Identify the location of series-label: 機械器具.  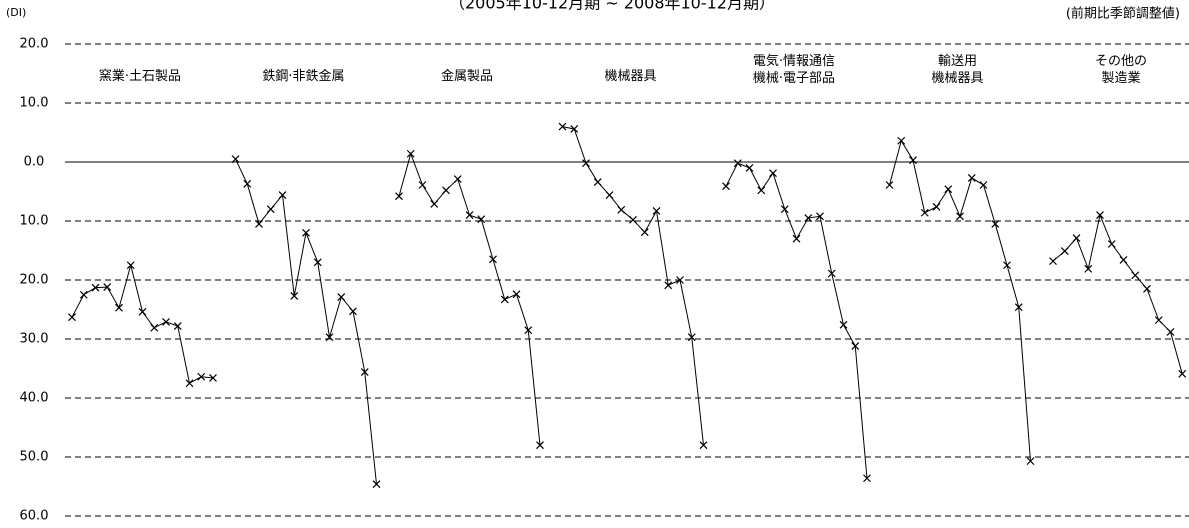
(630, 76).